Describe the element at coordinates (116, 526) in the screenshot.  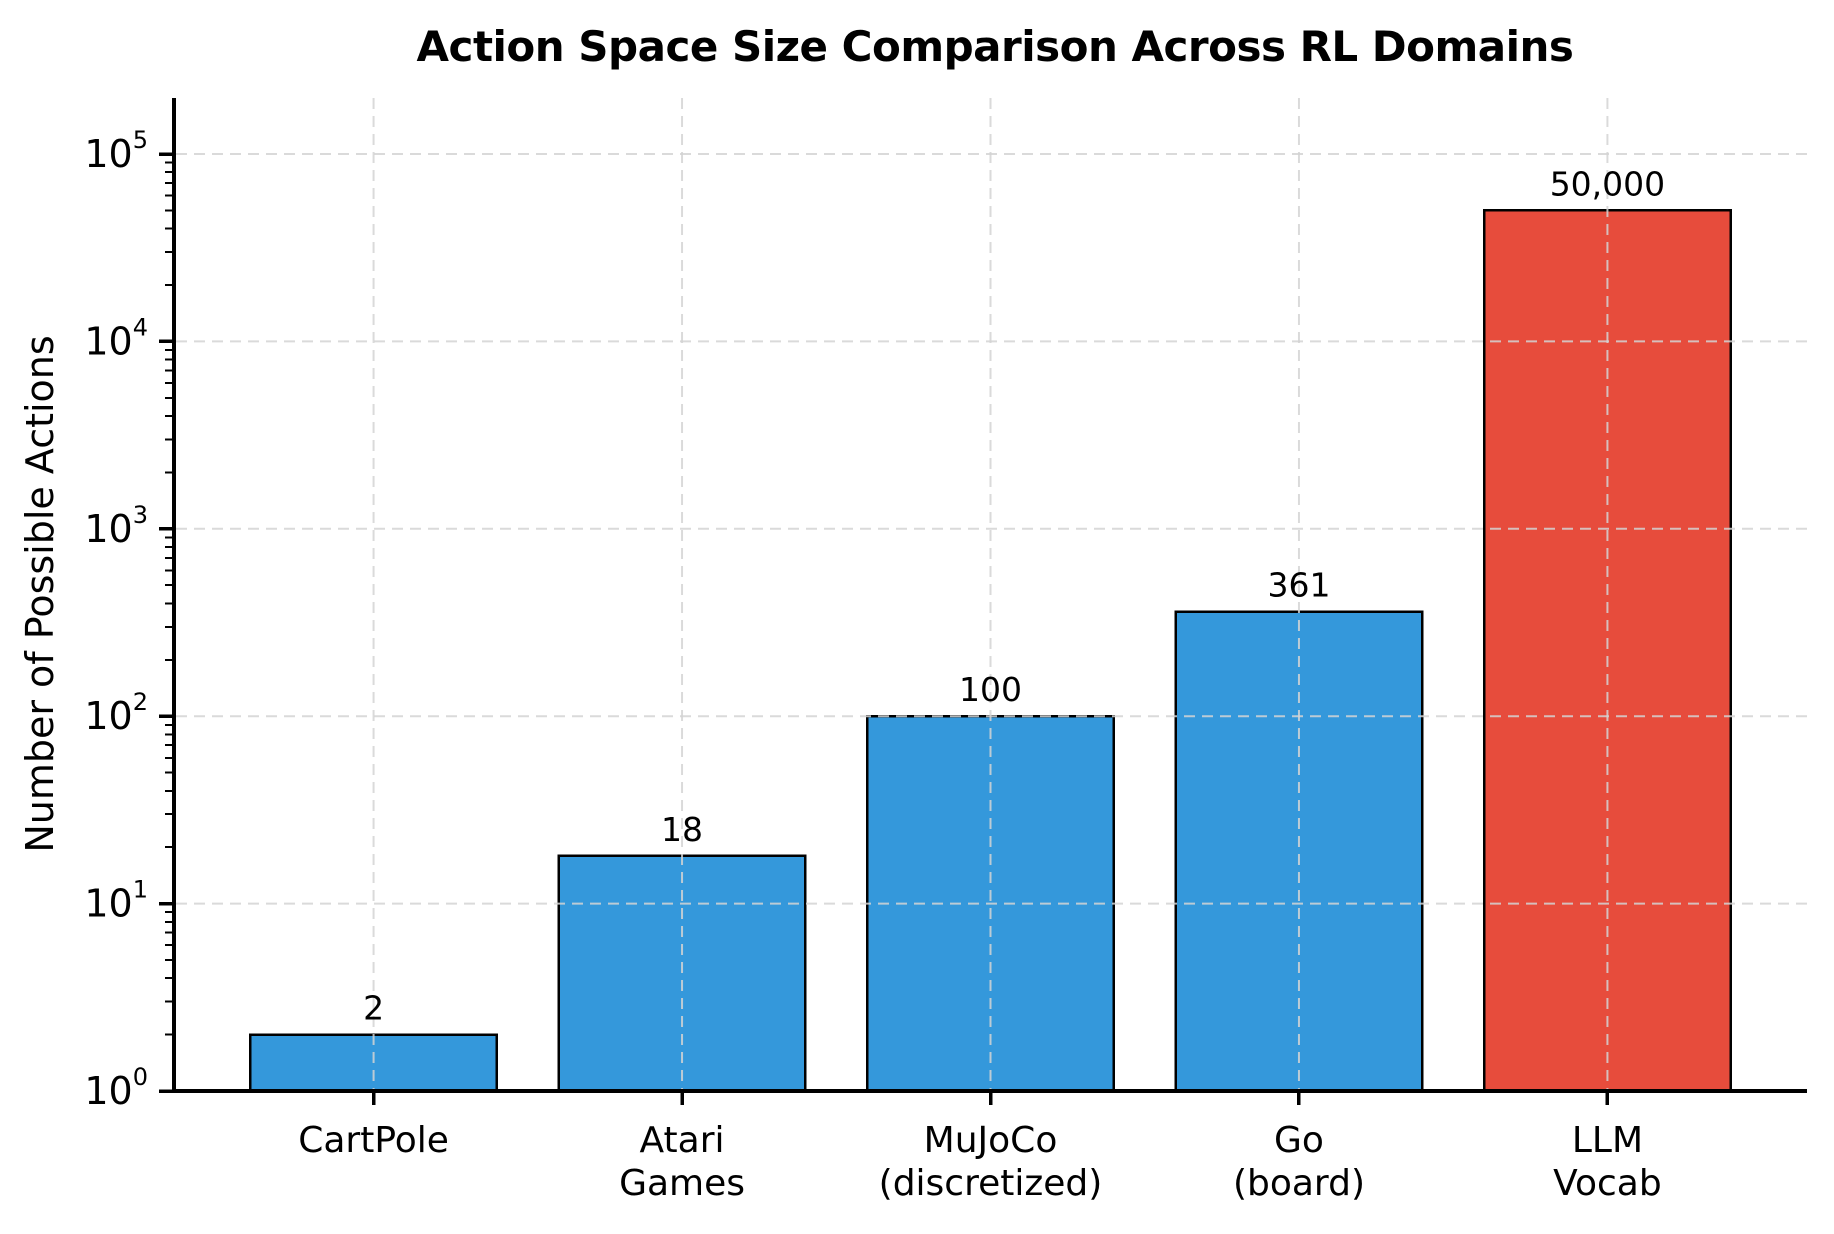
I see `y-tick-label-1e3: 10³` at that location.